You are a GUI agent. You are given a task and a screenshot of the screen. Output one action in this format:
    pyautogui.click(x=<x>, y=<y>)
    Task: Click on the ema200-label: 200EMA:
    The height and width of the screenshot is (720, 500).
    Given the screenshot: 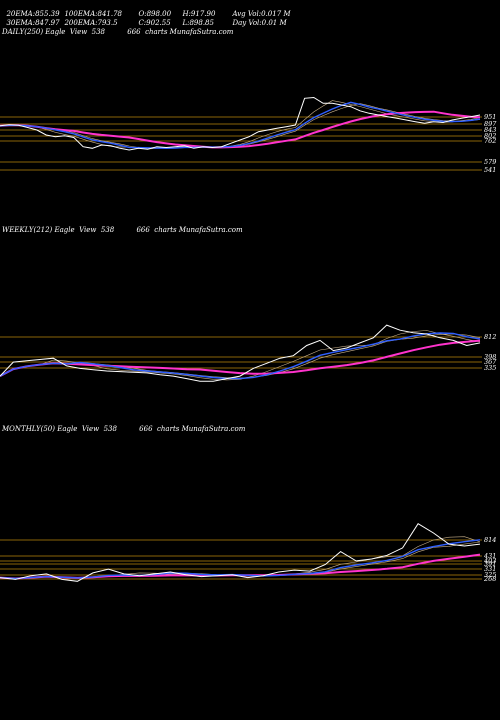 What is the action you would take?
    pyautogui.click(x=81, y=23)
    